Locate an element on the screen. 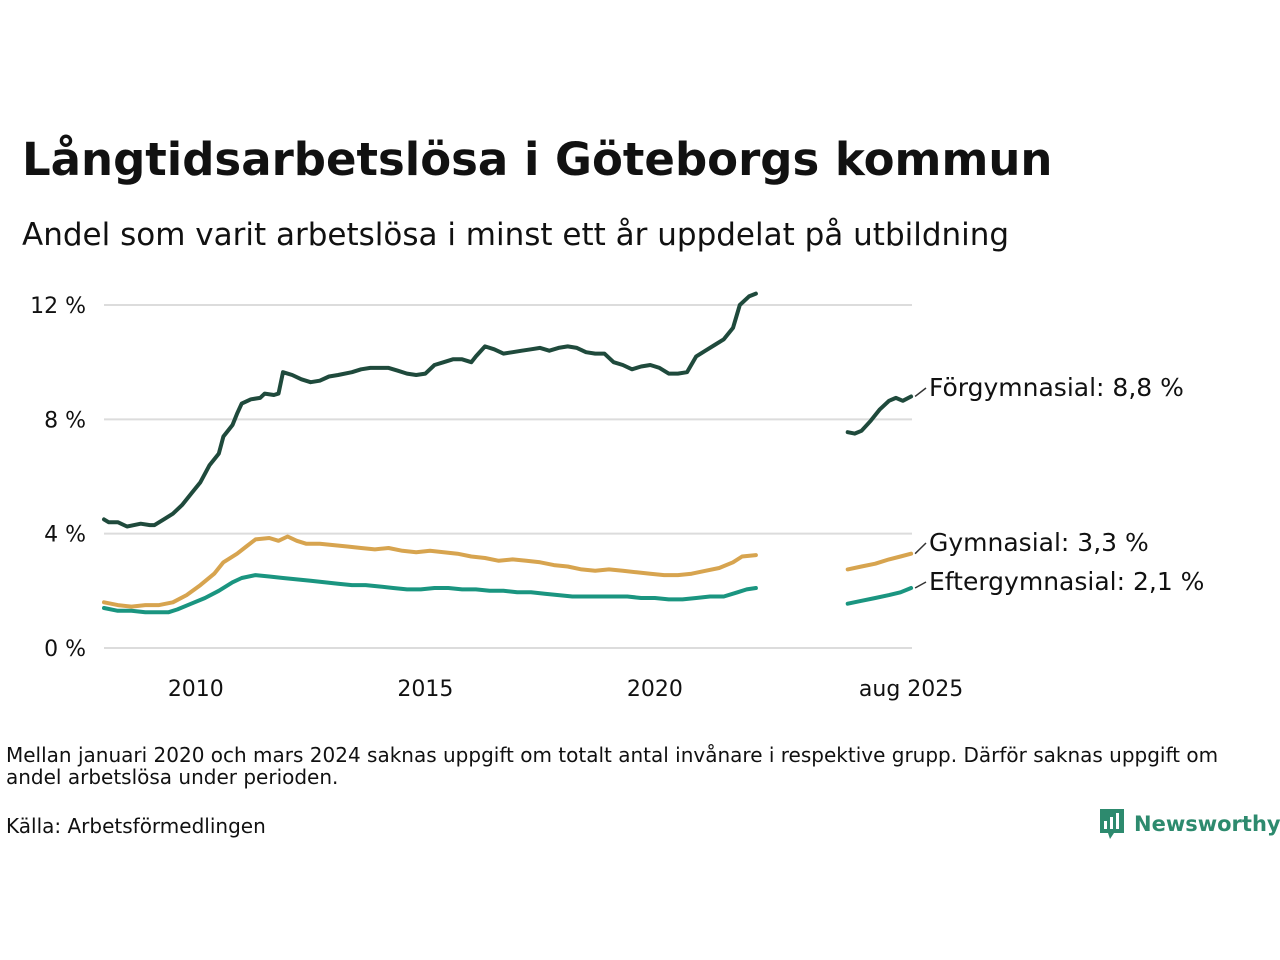 The image size is (1280, 960). bar-chart-speech-bubble-icon is located at coordinates (1112, 824).